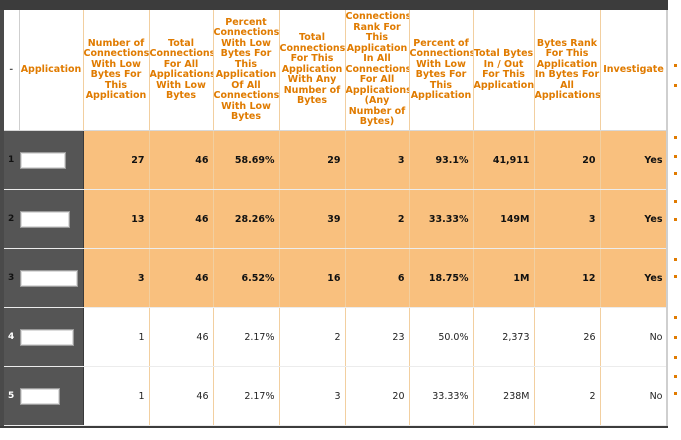 The image size is (681, 440). Describe the element at coordinates (667, 218) in the screenshot. I see `vertical-scrollbar` at that location.